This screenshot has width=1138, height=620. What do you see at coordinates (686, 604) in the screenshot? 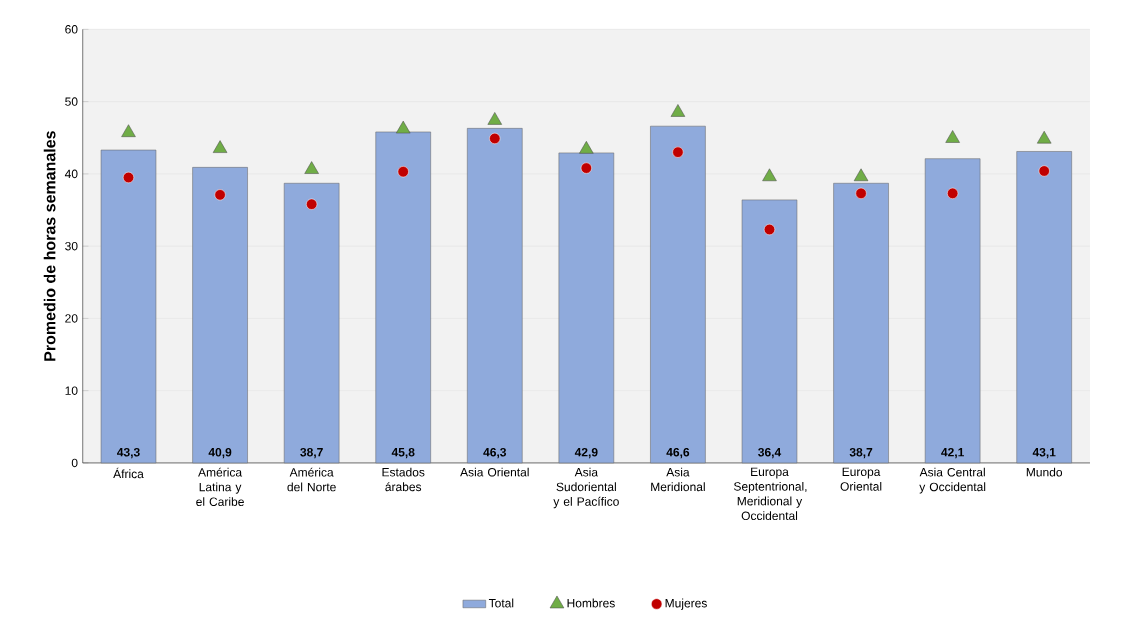
I see `legend-label: Mujeres` at bounding box center [686, 604].